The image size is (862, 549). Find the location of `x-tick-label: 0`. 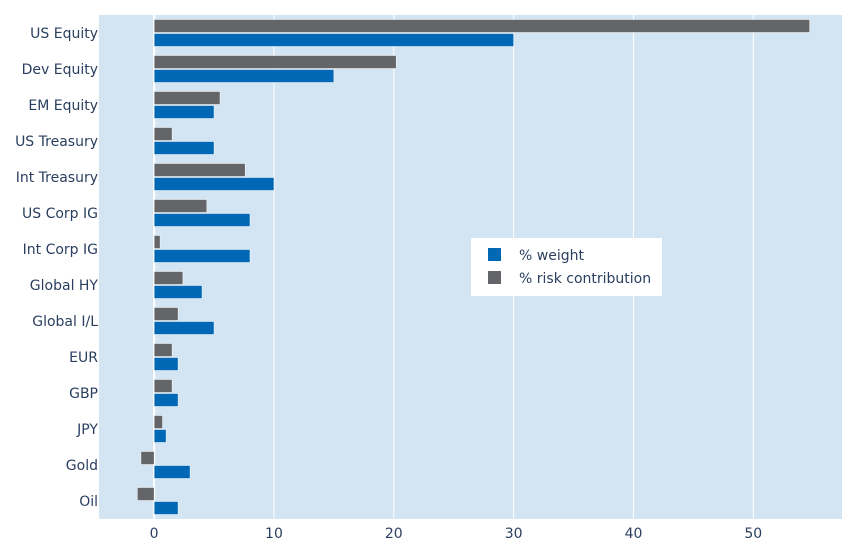

x-tick-label: 0 is located at coordinates (154, 534).